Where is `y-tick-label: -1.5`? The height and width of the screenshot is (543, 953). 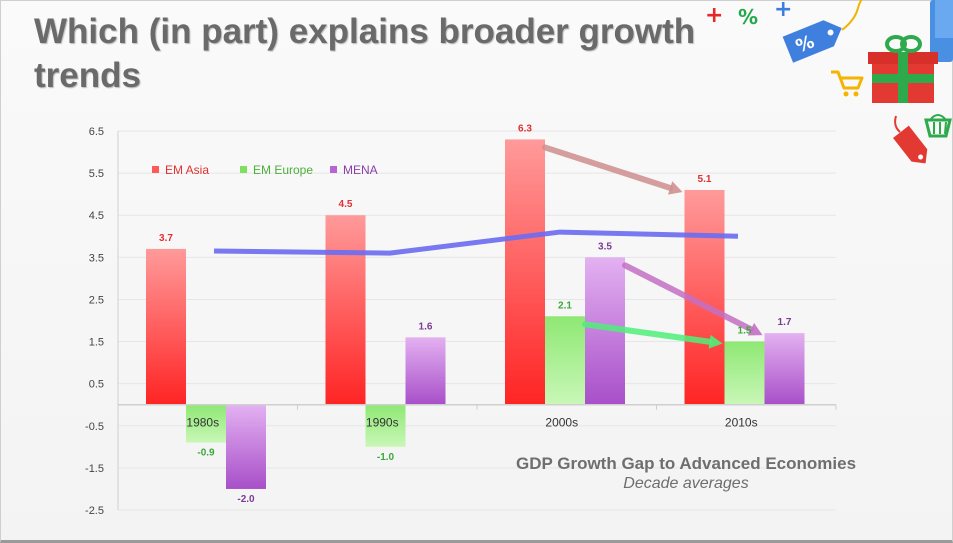 y-tick-label: -1.5 is located at coordinates (94, 469).